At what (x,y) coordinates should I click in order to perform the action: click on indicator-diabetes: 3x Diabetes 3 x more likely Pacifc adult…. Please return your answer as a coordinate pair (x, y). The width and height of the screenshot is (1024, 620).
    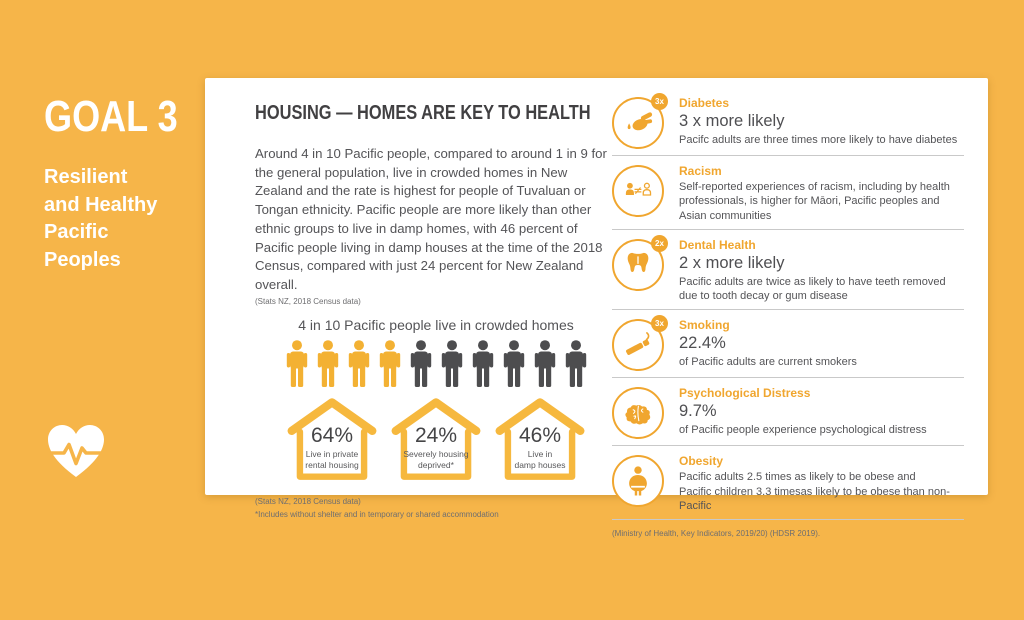
    Looking at the image, I should click on (788, 122).